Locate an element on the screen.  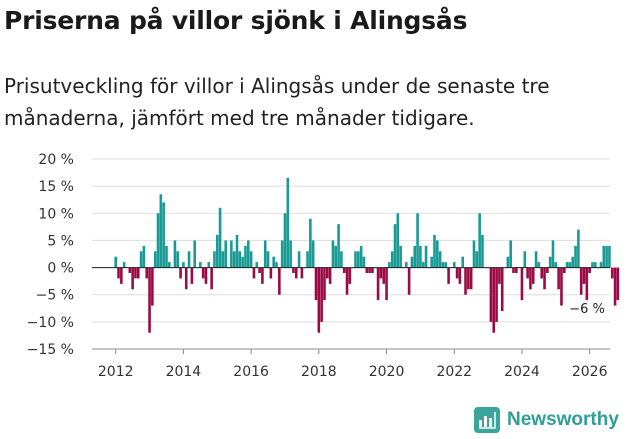
newsworthy-logo: Newsworthy is located at coordinates (546, 420).